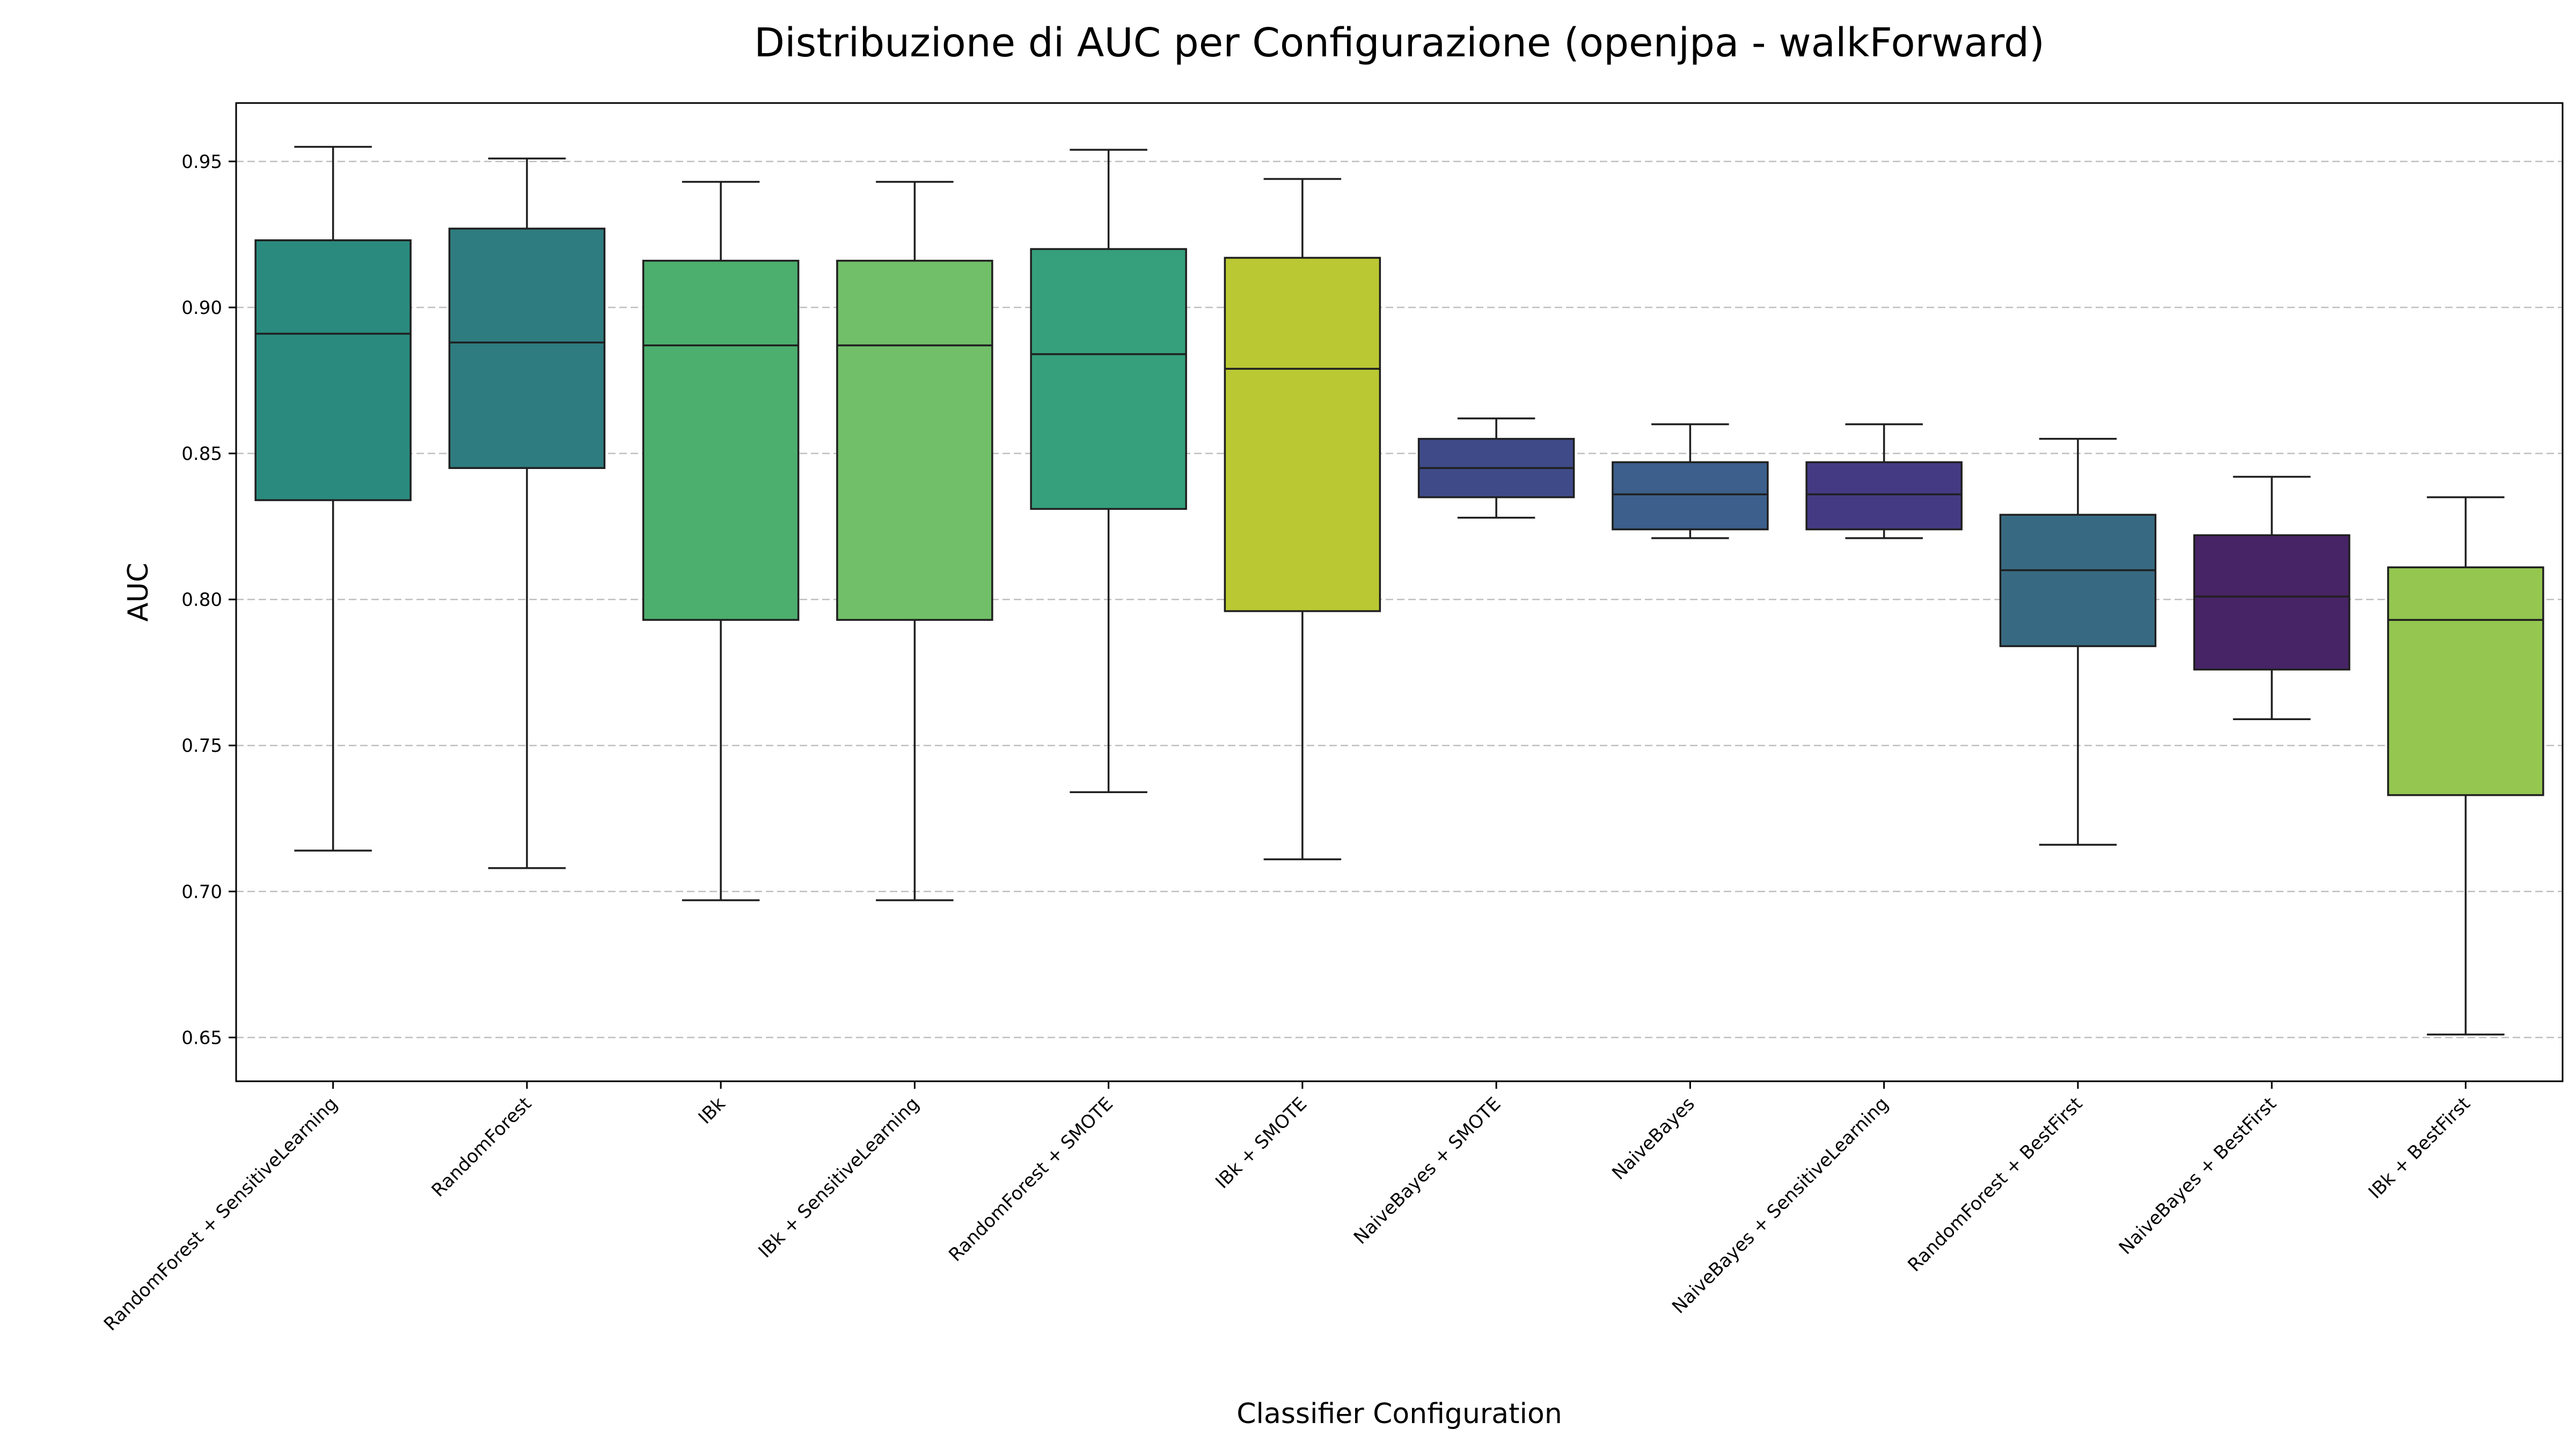 This screenshot has height=1451, width=2576. I want to click on y-tick-label: 0.70, so click(201, 892).